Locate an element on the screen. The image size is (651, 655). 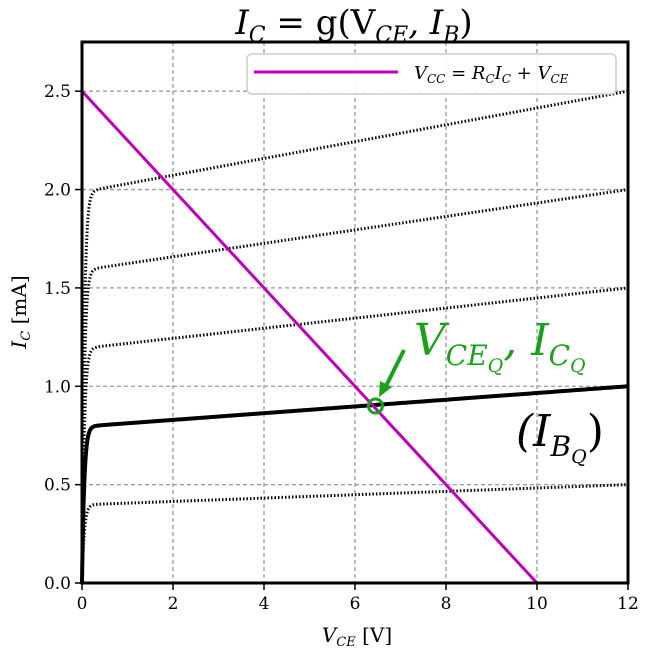
ylabel-sub: C is located at coordinates (26, 336).